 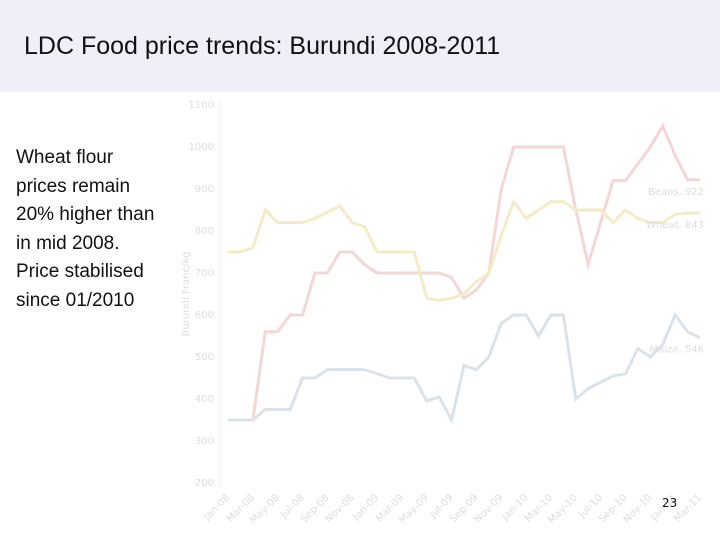 What do you see at coordinates (204, 315) in the screenshot?
I see `y-tick-label: 600` at bounding box center [204, 315].